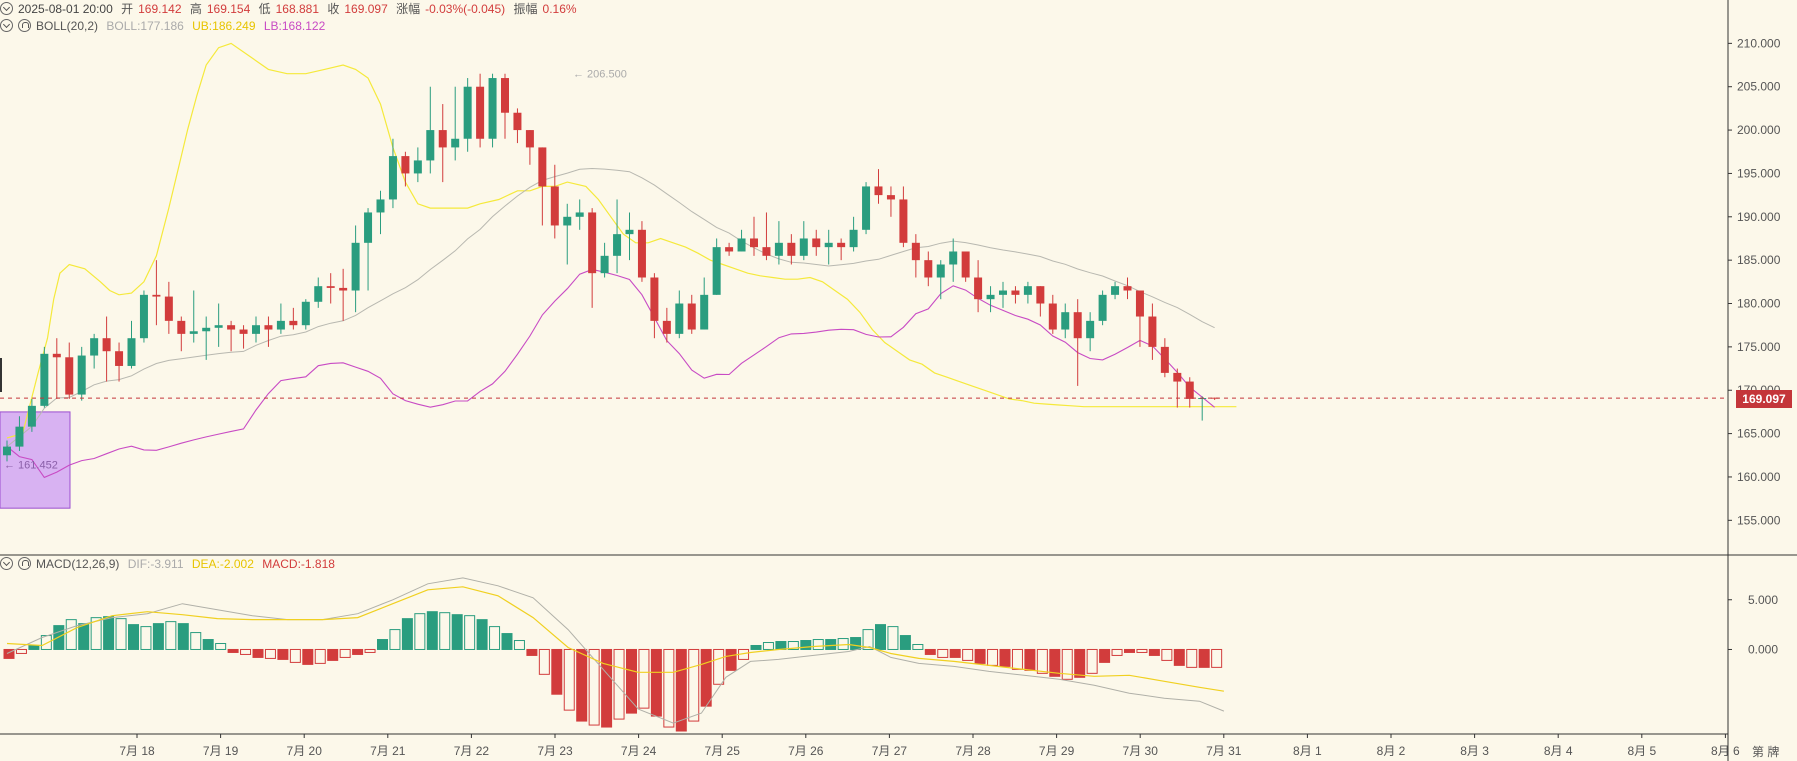 Image resolution: width=1797 pixels, height=761 pixels. Describe the element at coordinates (67, 26) in the screenshot. I see `boll-label: BOLL(20,2)` at that location.